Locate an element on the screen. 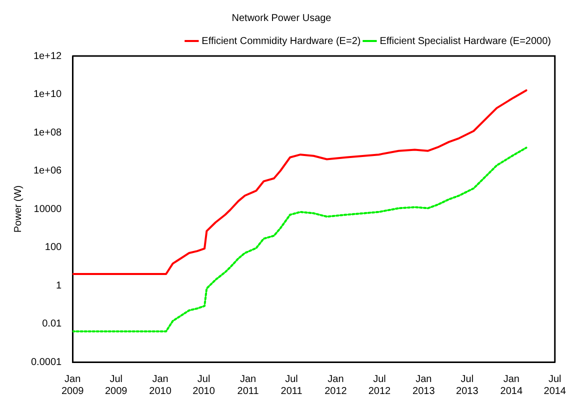 The height and width of the screenshot is (408, 577). chart-title: Network Power Usage is located at coordinates (282, 18).